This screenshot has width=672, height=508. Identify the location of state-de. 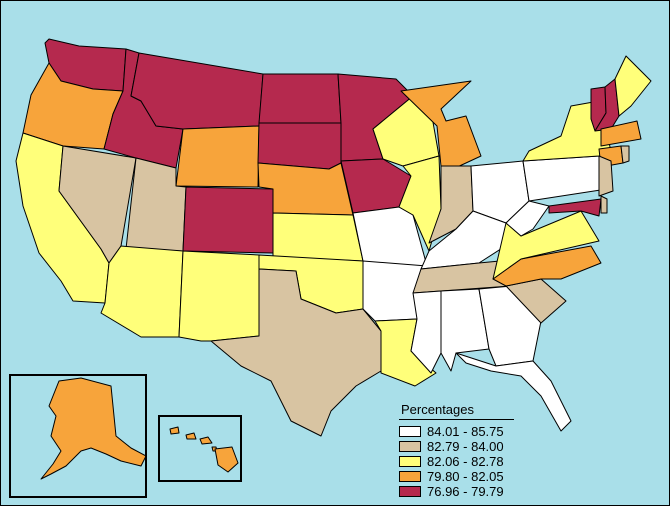
(604, 204).